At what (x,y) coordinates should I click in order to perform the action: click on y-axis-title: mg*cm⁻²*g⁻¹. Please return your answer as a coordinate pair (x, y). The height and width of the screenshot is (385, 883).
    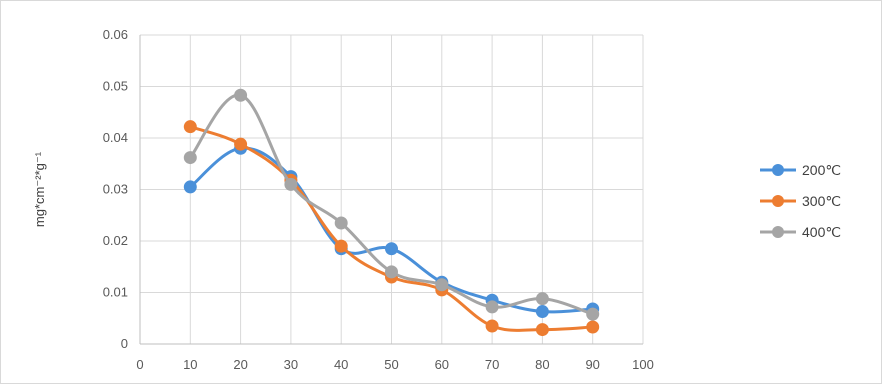
    Looking at the image, I should click on (39, 189).